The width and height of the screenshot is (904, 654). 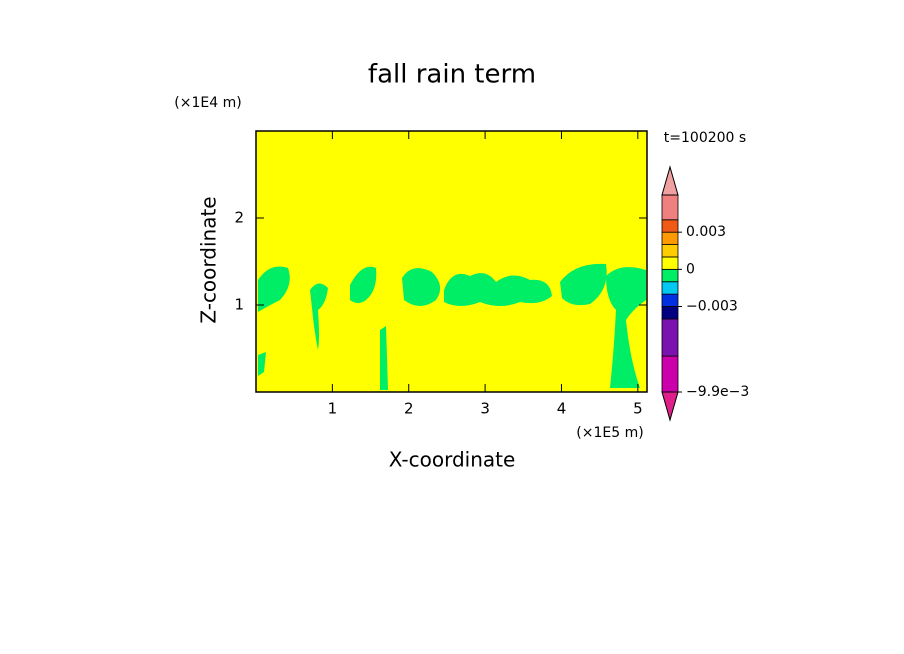 What do you see at coordinates (239, 218) in the screenshot?
I see `y-tick-label: 2` at bounding box center [239, 218].